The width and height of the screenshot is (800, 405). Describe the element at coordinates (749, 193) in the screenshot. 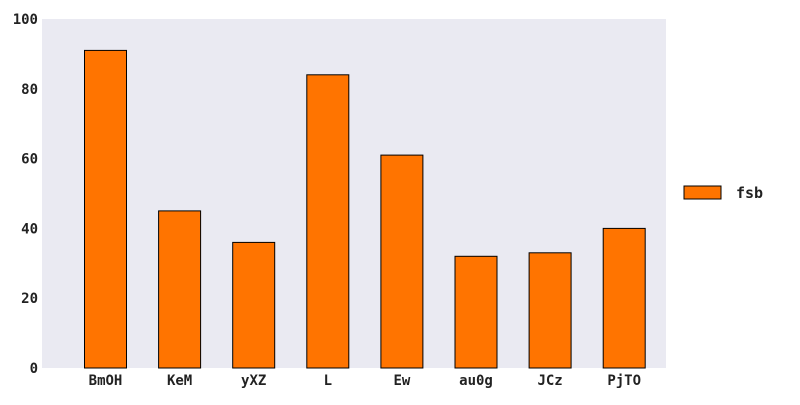

I see `legend-label: fsb` at that location.